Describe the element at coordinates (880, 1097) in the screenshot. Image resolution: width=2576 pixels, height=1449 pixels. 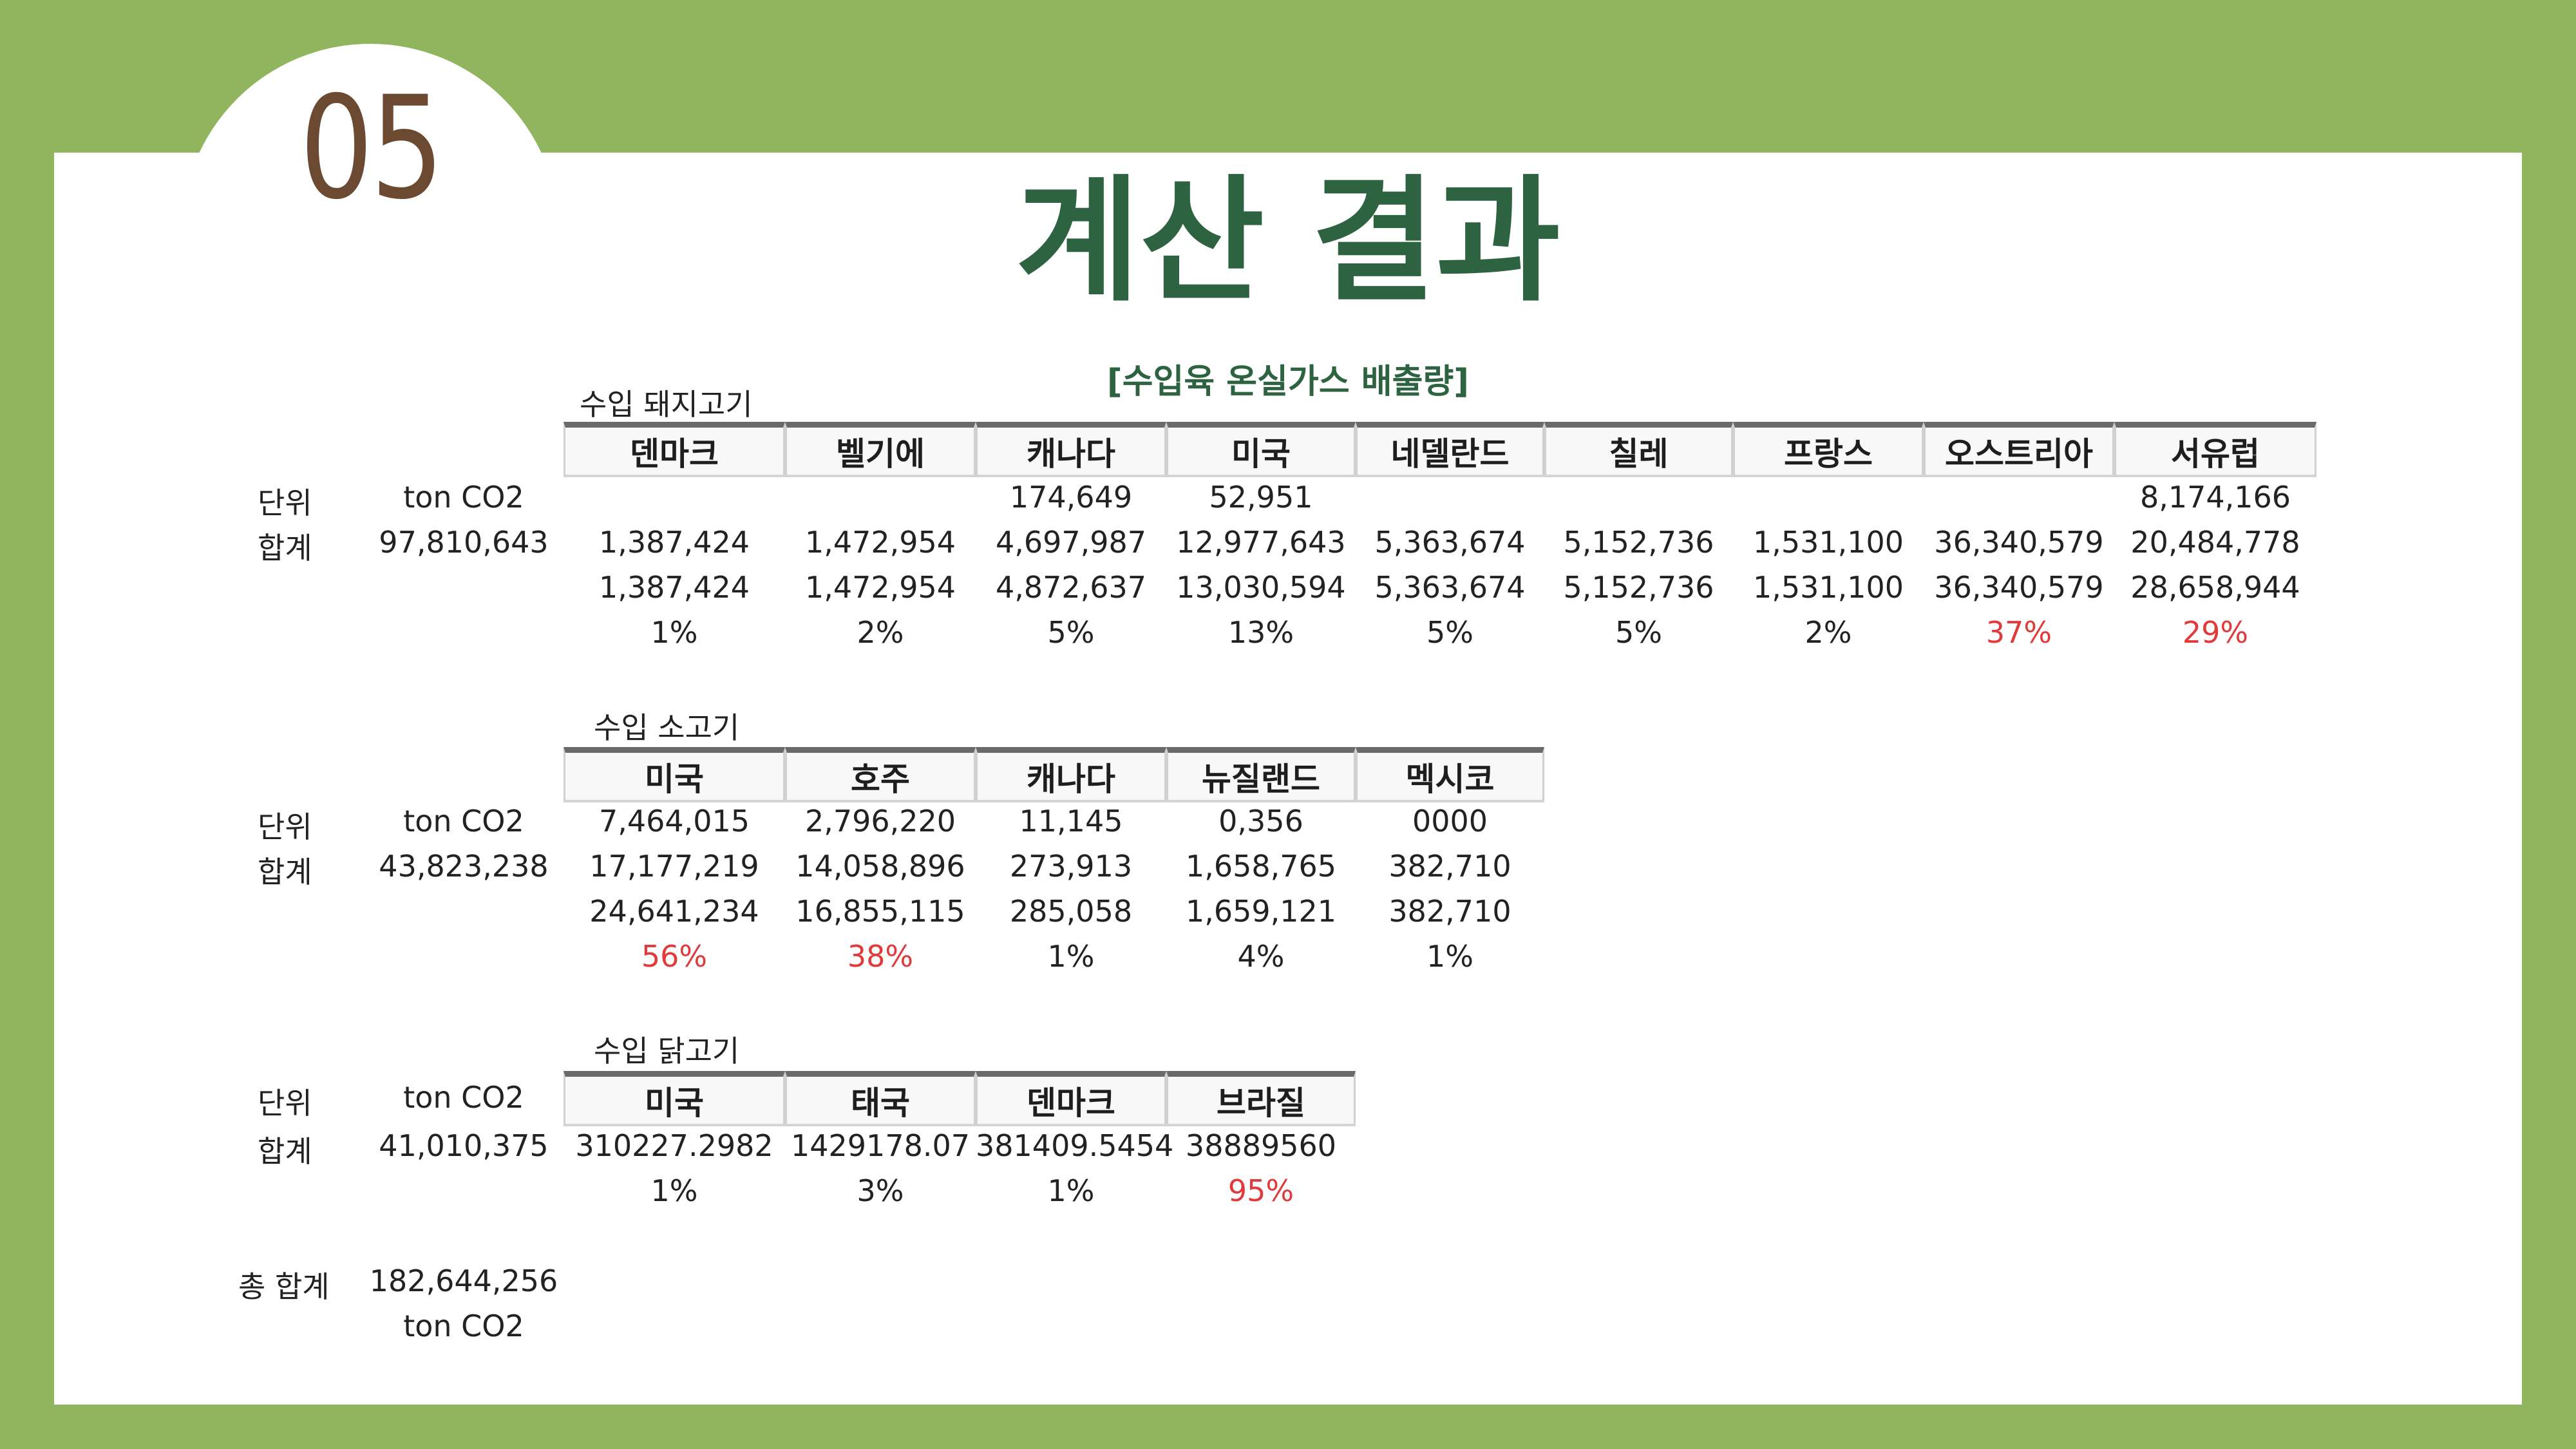
I see `chicken-col-header: 태국` at that location.